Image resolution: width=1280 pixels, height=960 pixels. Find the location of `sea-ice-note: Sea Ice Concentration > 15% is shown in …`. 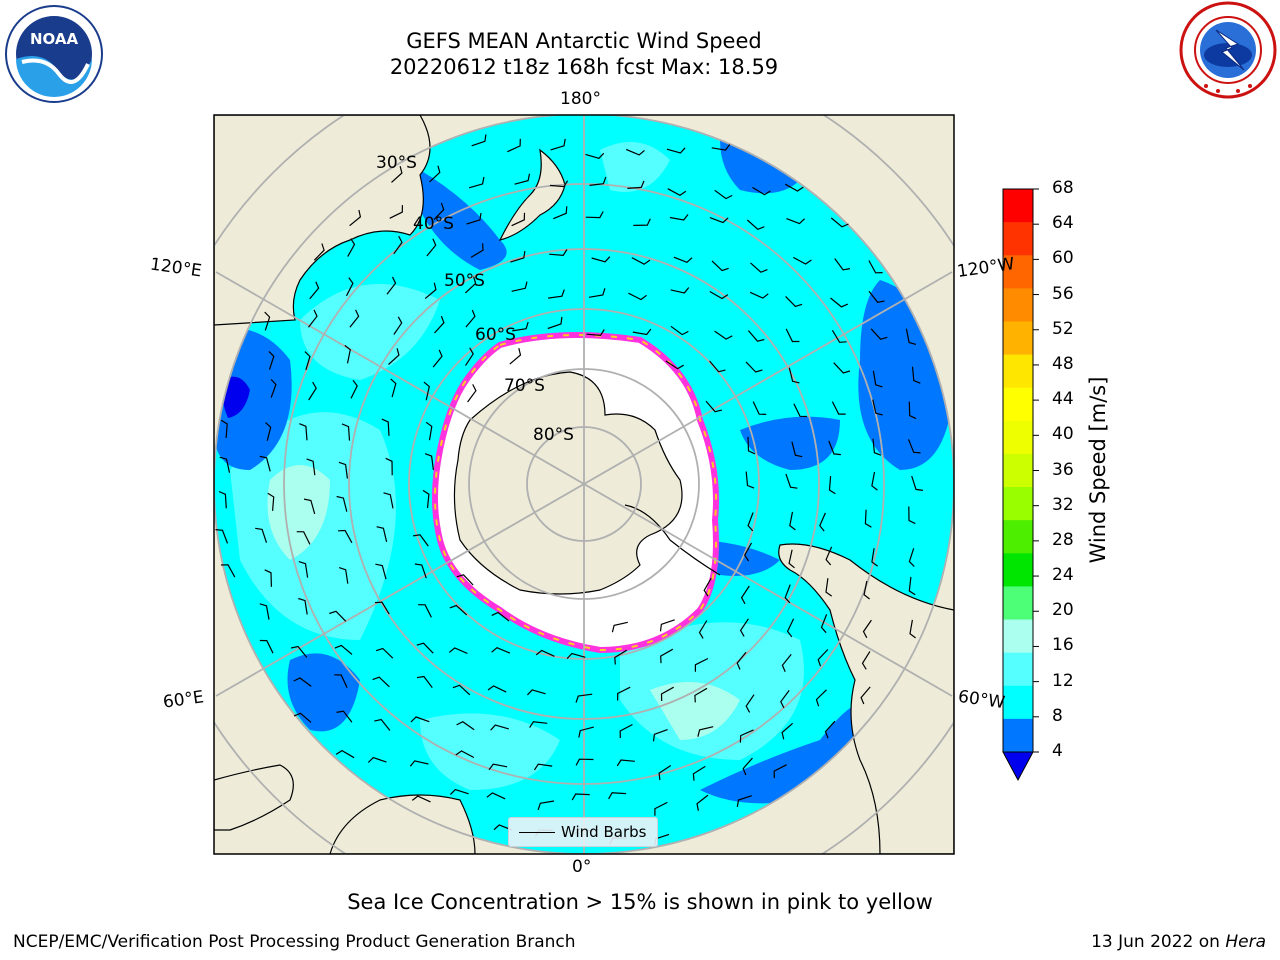

sea-ice-note: Sea Ice Concentration > 15% is shown in … is located at coordinates (640, 902).